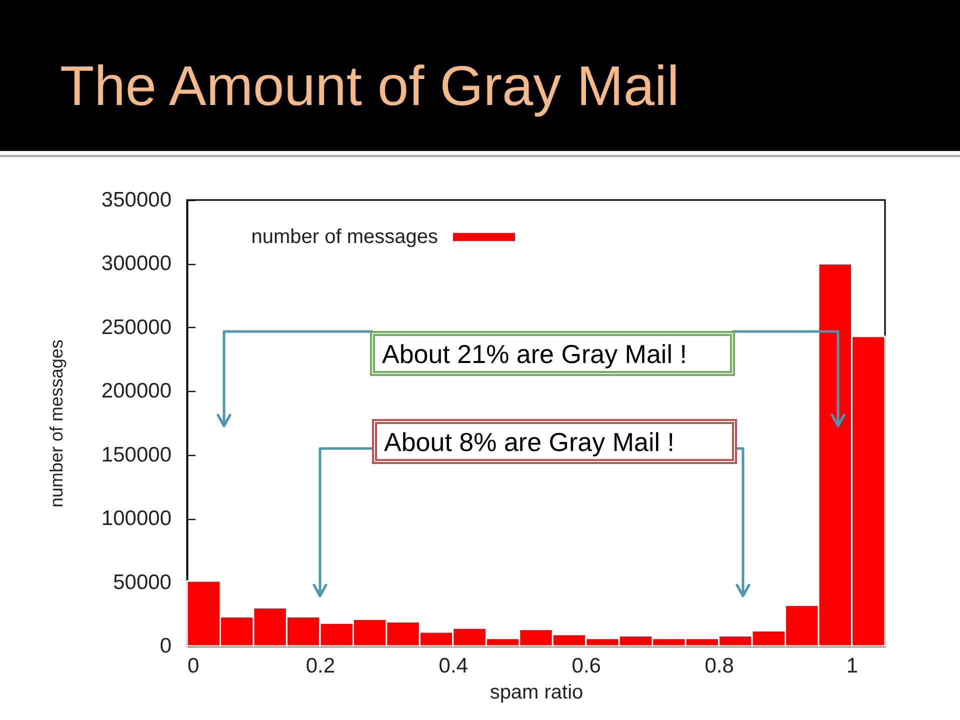 The image size is (960, 720). I want to click on legend-label: number of messages, so click(344, 237).